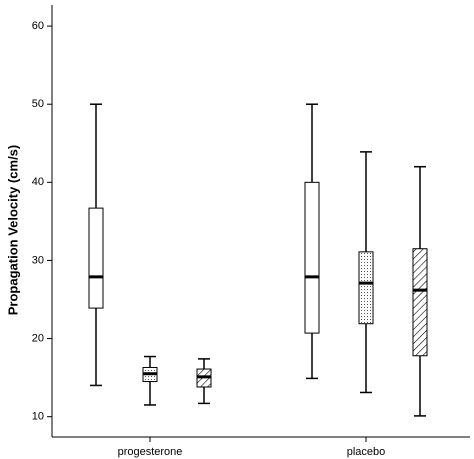 Image resolution: width=474 pixels, height=459 pixels. I want to click on y-tick-label: 10, so click(38, 417).